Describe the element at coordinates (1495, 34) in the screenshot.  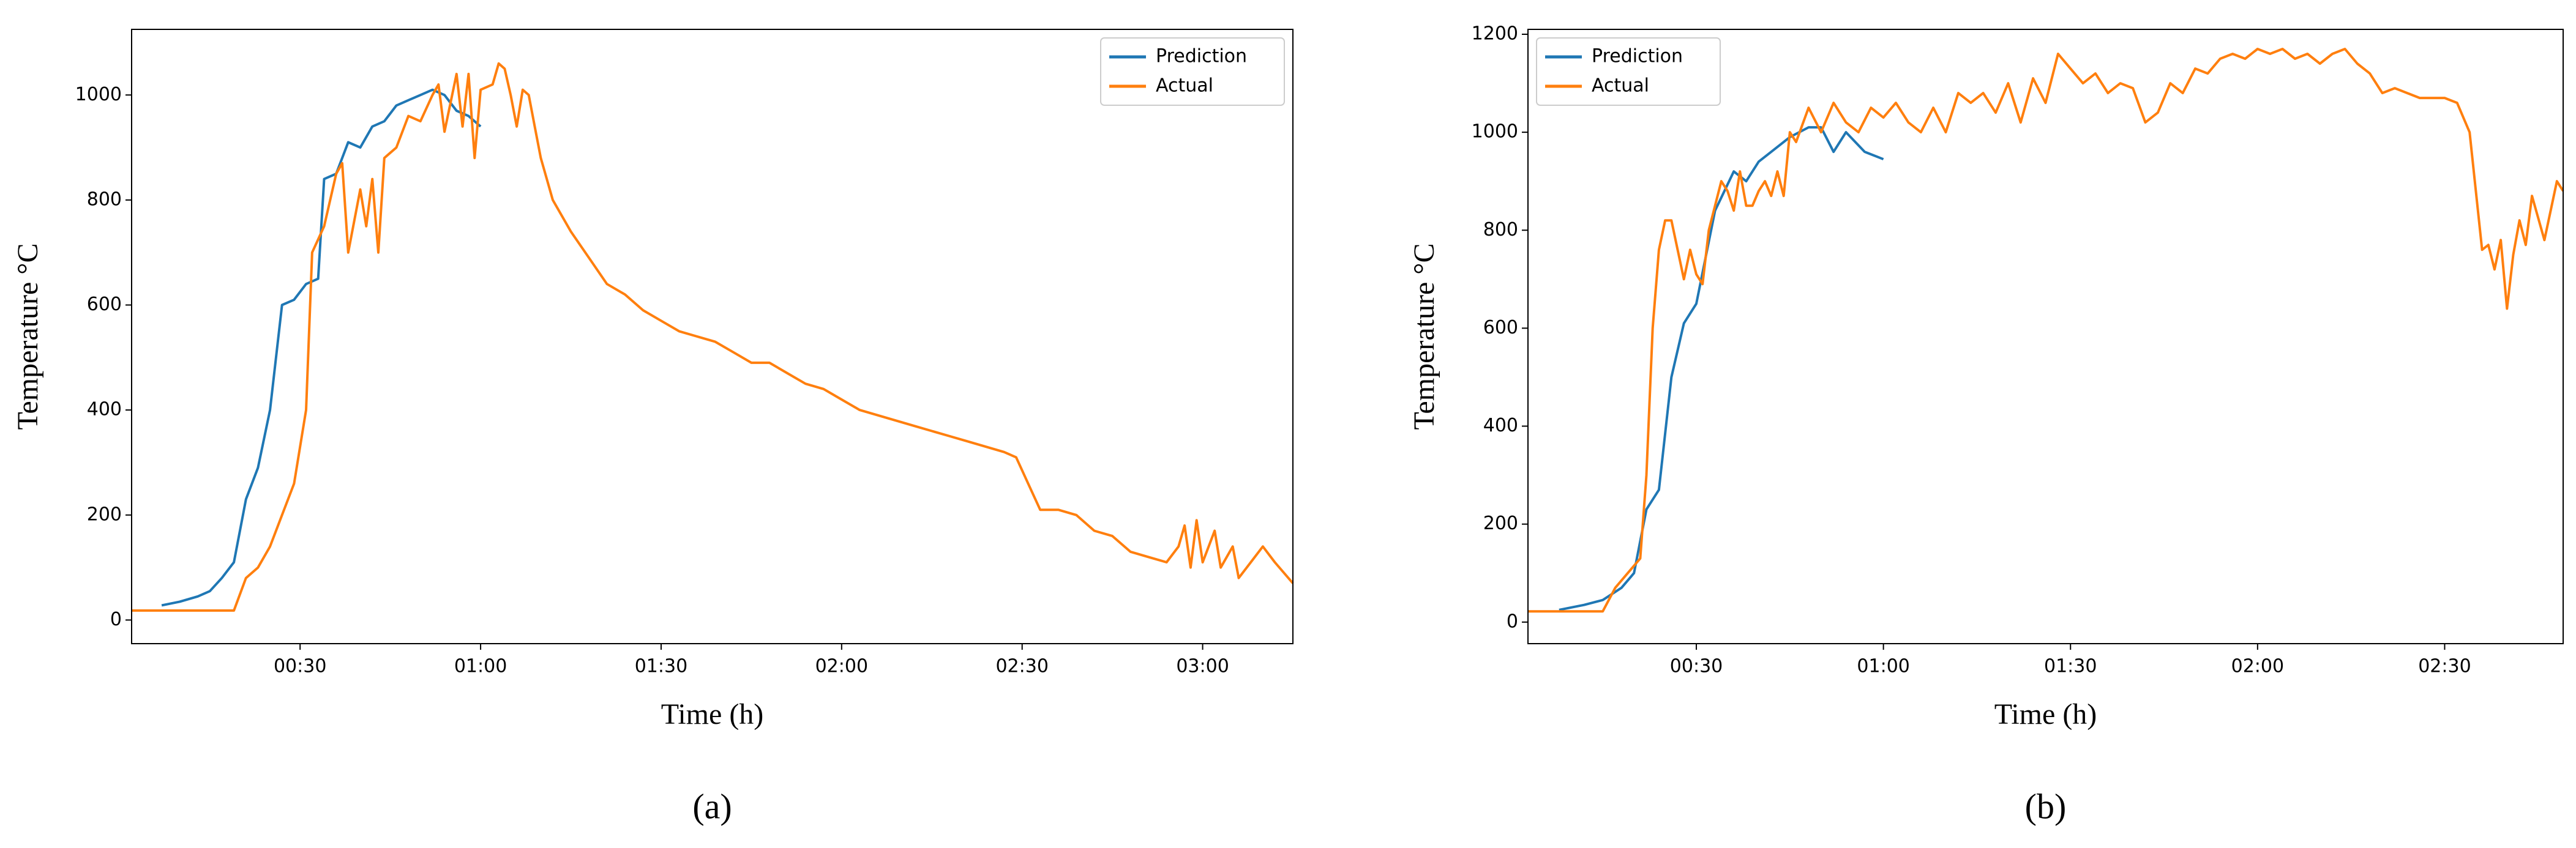
I see `y-tick-label: 1200` at that location.